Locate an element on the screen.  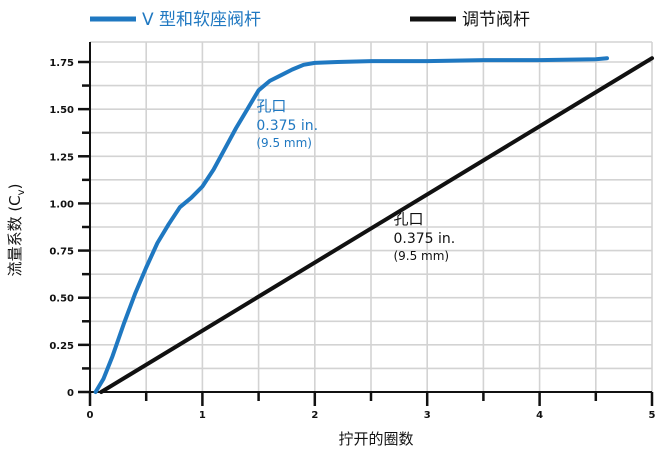
x-tick-label: 5 is located at coordinates (652, 415).